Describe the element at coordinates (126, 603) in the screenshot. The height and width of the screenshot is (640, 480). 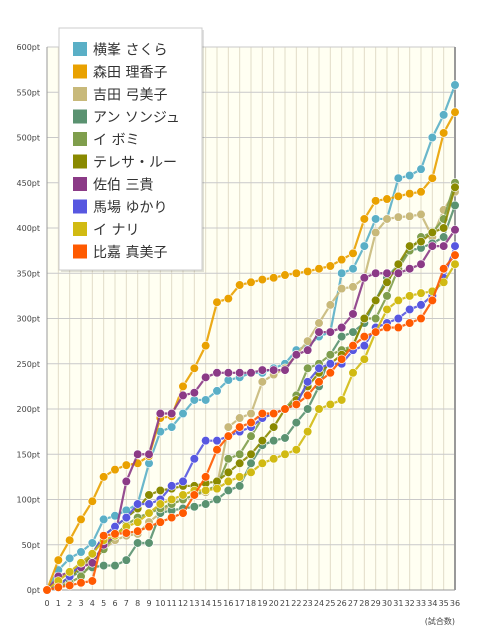
I see `x-tick-label: 7` at that location.